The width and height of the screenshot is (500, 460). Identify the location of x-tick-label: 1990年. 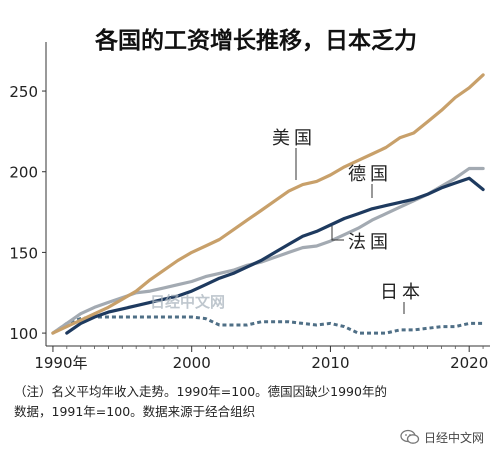
(60, 363).